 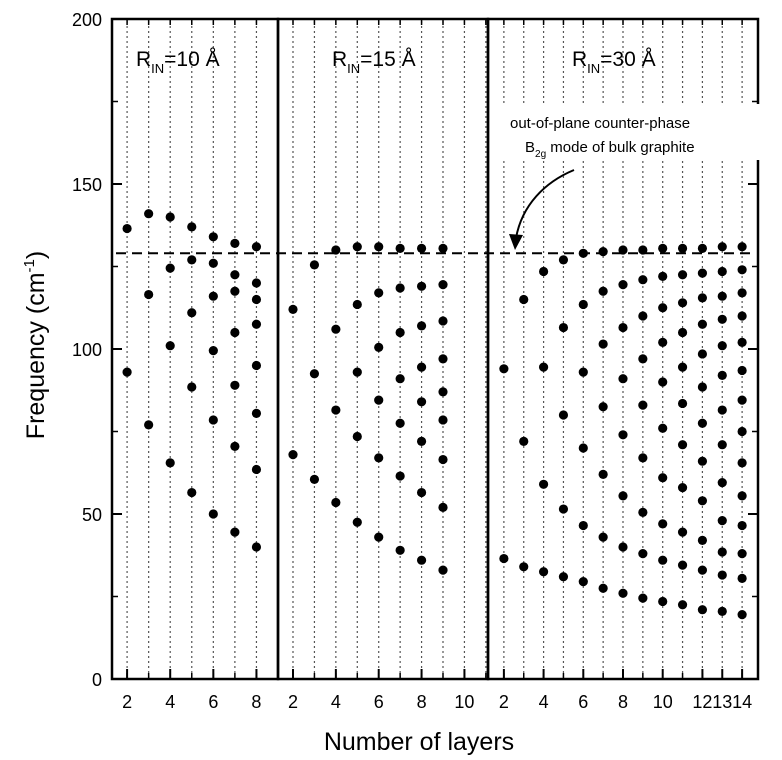 What do you see at coordinates (374, 62) in the screenshot?
I see `panel-label-rin-15: RIN=15 Å` at bounding box center [374, 62].